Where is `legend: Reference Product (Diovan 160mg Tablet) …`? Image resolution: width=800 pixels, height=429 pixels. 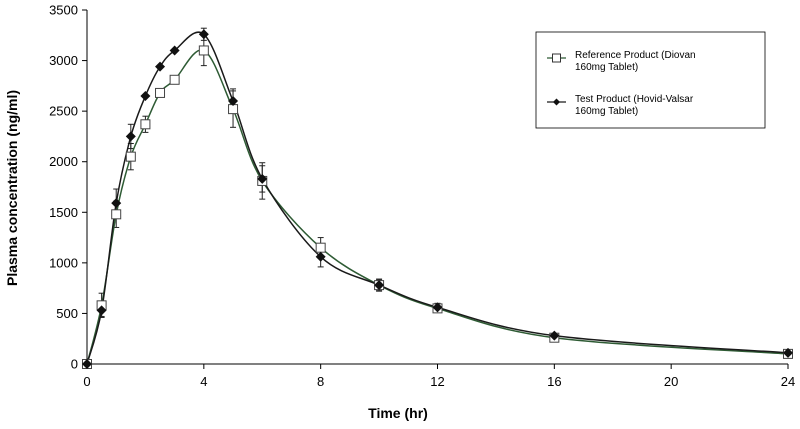
legend: Reference Product (Diovan 160mg Tablet) … is located at coordinates (650, 80).